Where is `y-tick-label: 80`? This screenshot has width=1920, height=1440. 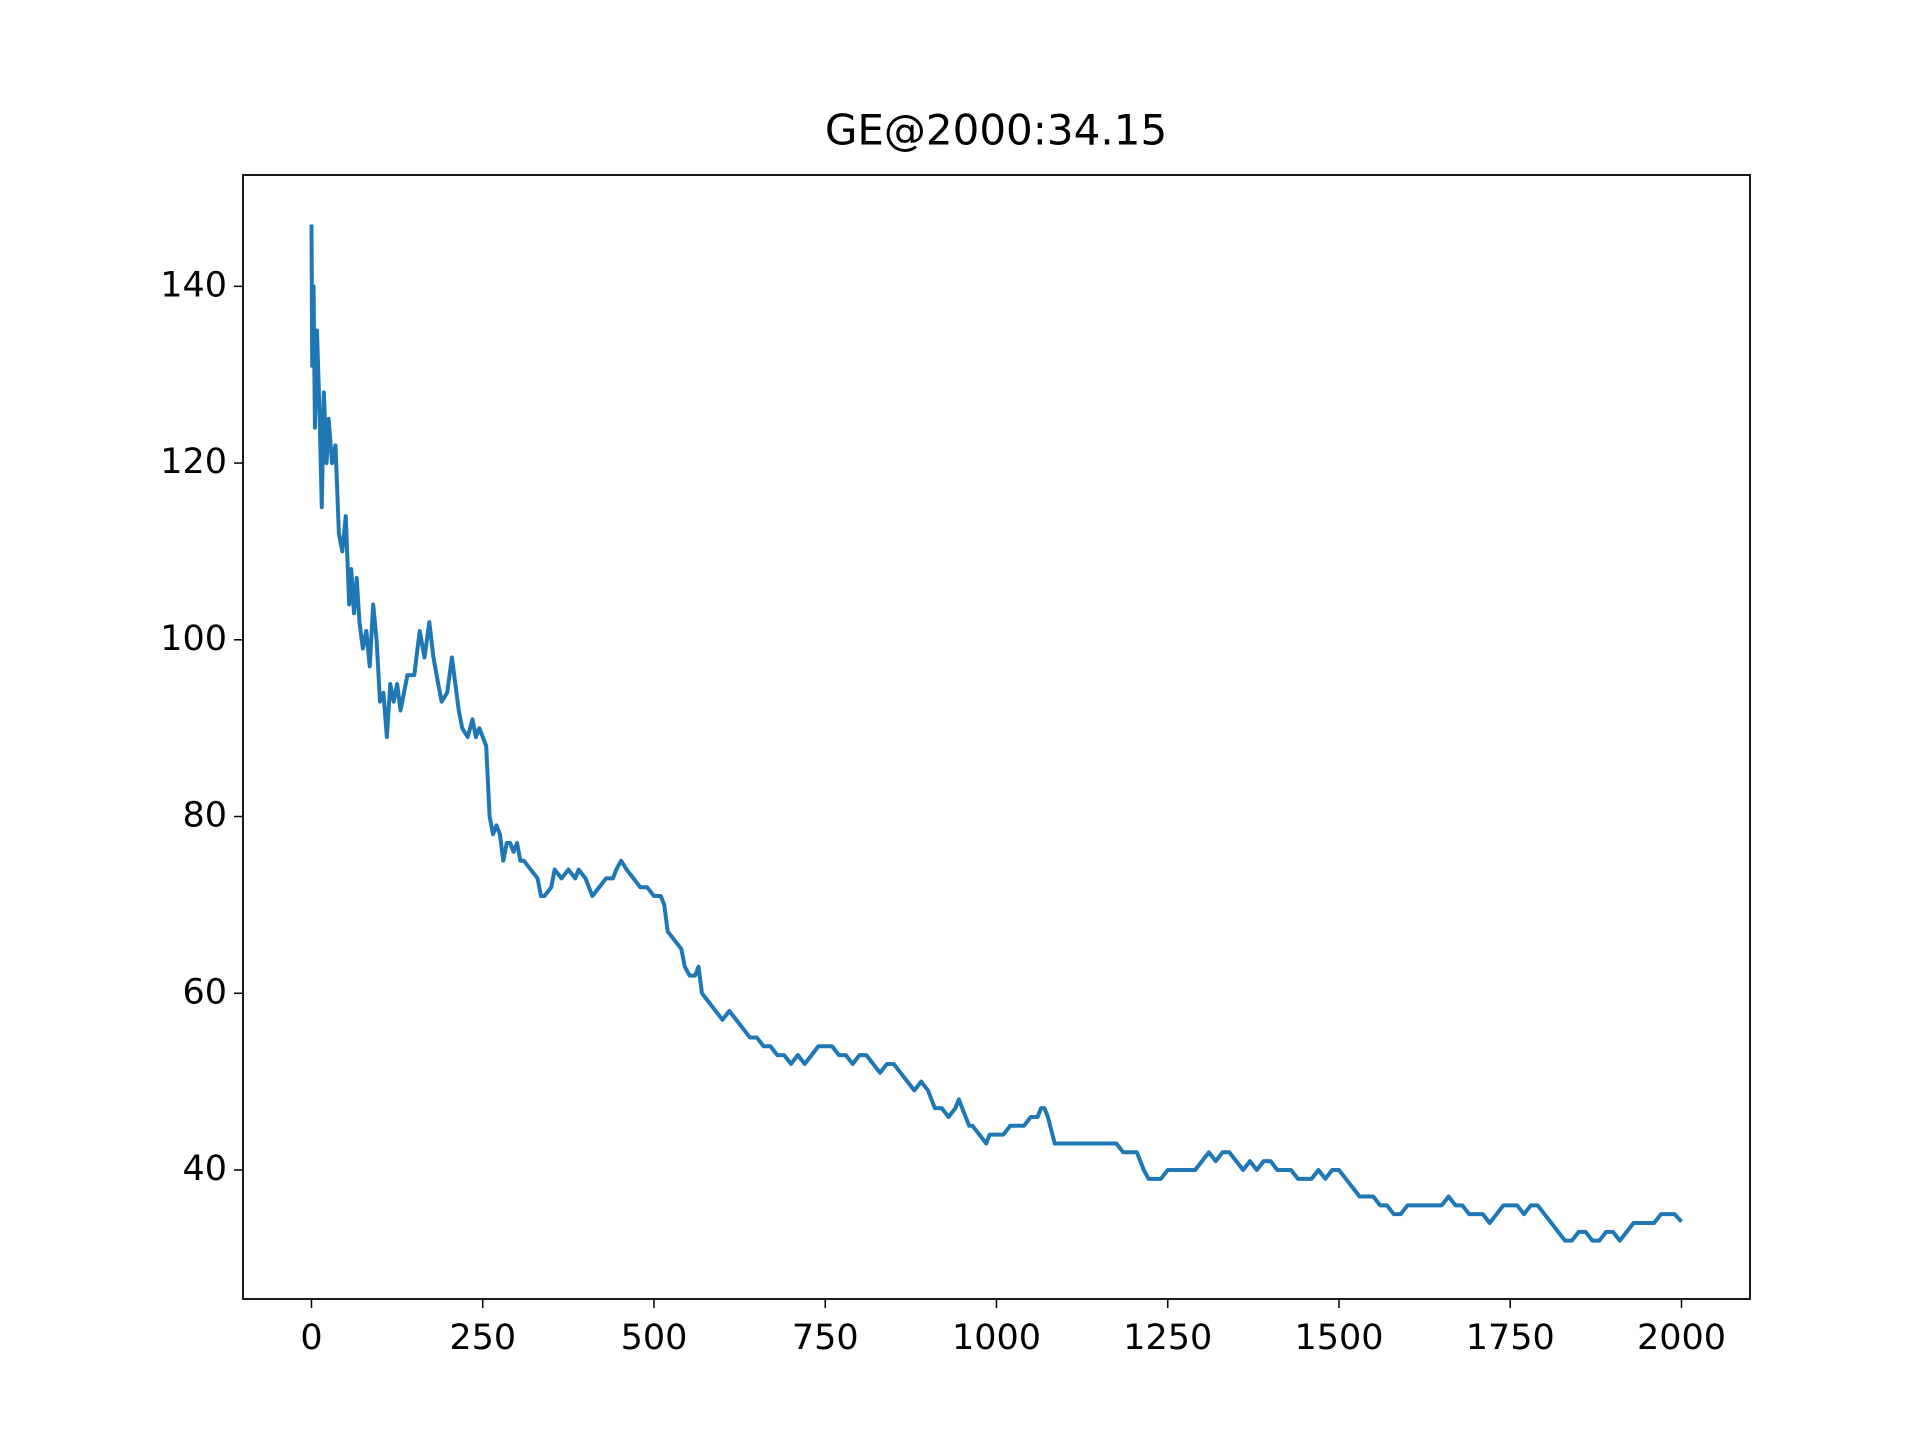
y-tick-label: 80 is located at coordinates (204, 816).